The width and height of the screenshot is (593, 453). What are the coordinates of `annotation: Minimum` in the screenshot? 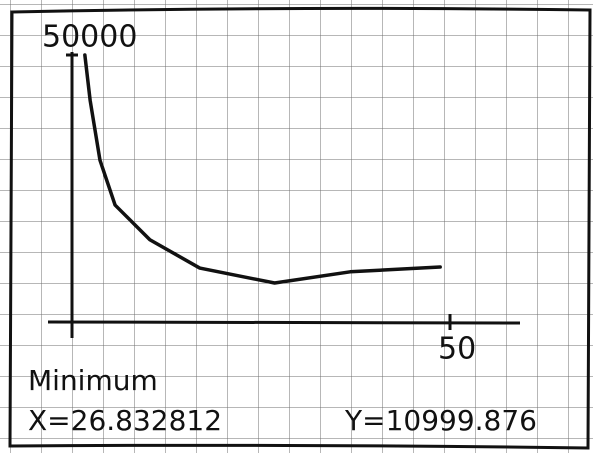 It's located at (93, 380).